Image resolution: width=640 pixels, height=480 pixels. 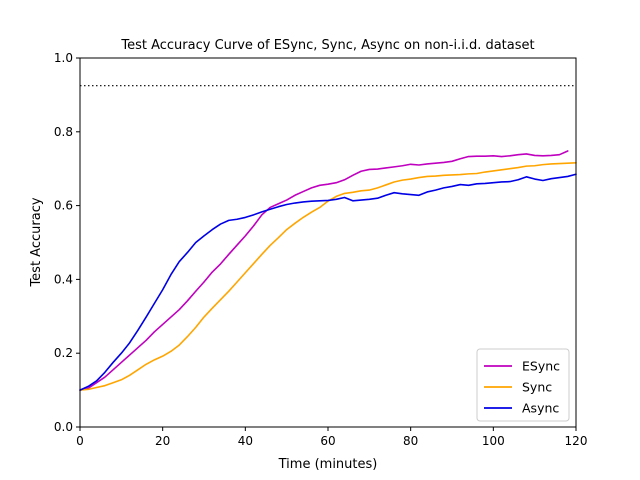 What do you see at coordinates (245, 441) in the screenshot?
I see `x-tick-label: 40` at bounding box center [245, 441].